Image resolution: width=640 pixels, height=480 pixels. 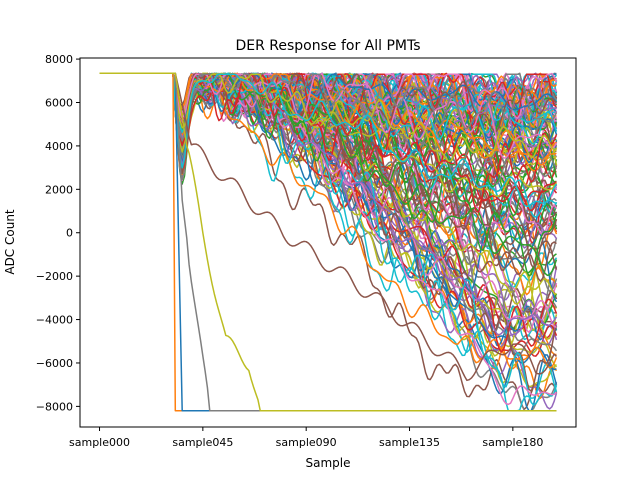 What do you see at coordinates (328, 463) in the screenshot?
I see `x-axis-label: Sample` at bounding box center [328, 463].